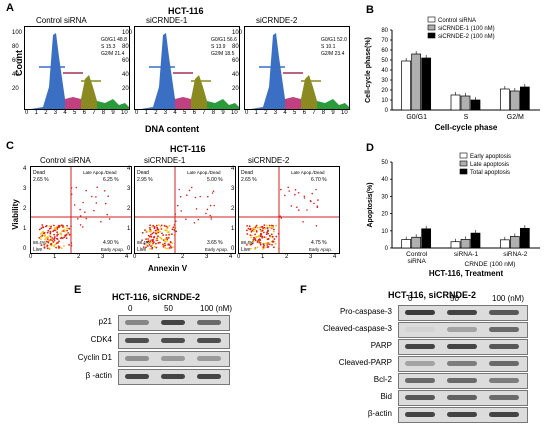 Image resolution: width=550 pixels, height=426 pixels. What do you see at coordinates (78, 290) in the screenshot?
I see `panel-e-letter: E` at bounding box center [78, 290].